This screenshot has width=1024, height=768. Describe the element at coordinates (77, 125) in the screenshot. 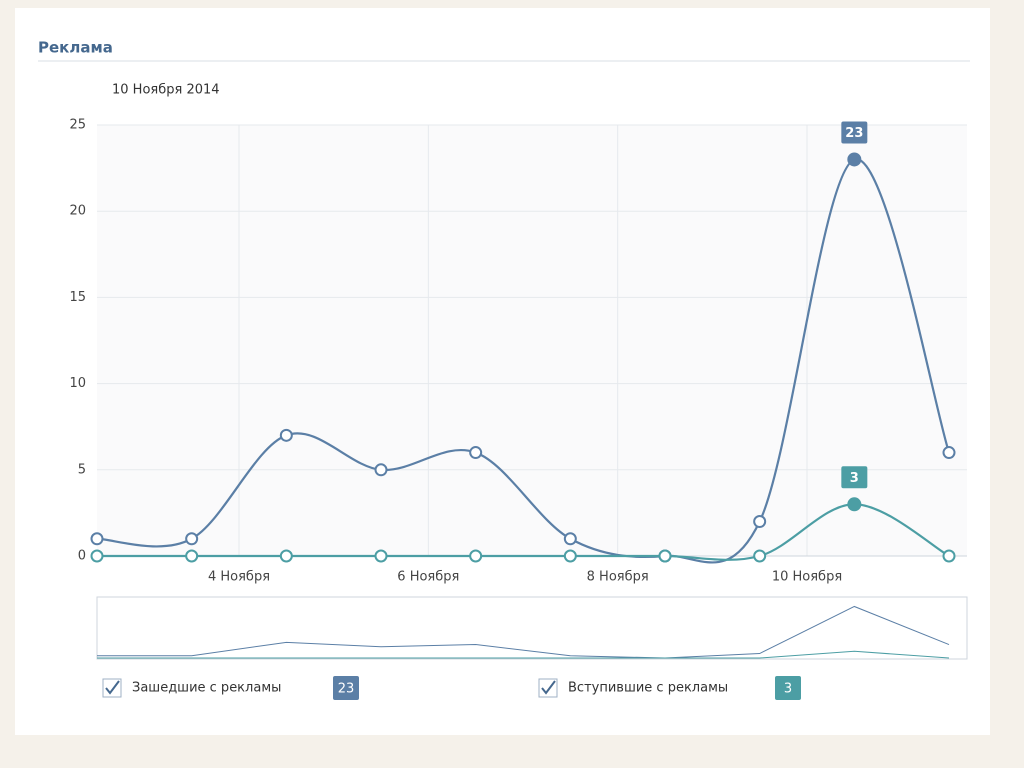

I see `y-tick-label: 25` at that location.